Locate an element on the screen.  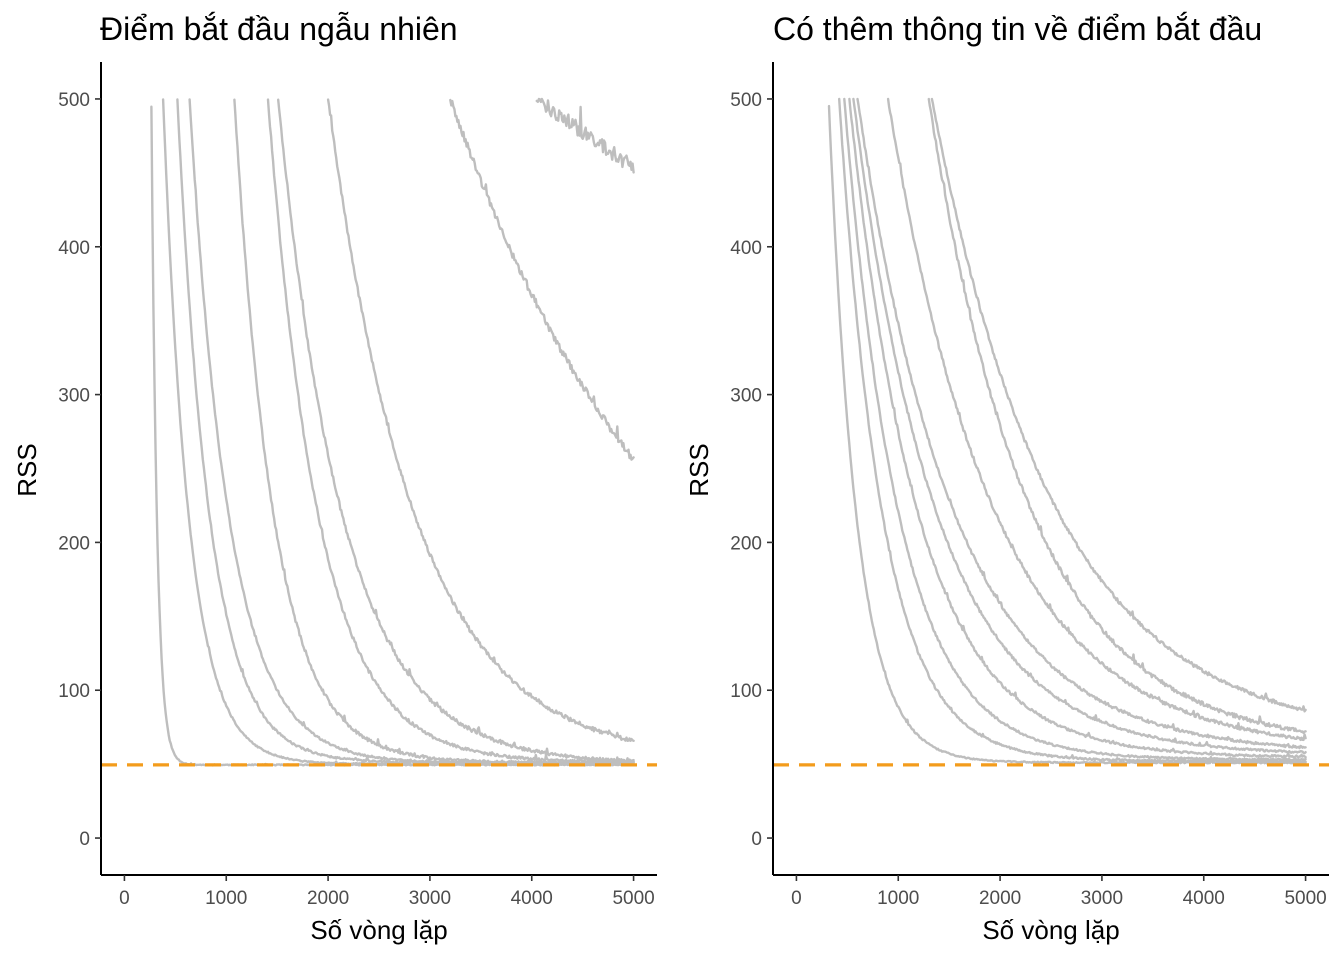
panel-title: Có thêm thông tin về điểm bắt đầu is located at coordinates (1017, 29).